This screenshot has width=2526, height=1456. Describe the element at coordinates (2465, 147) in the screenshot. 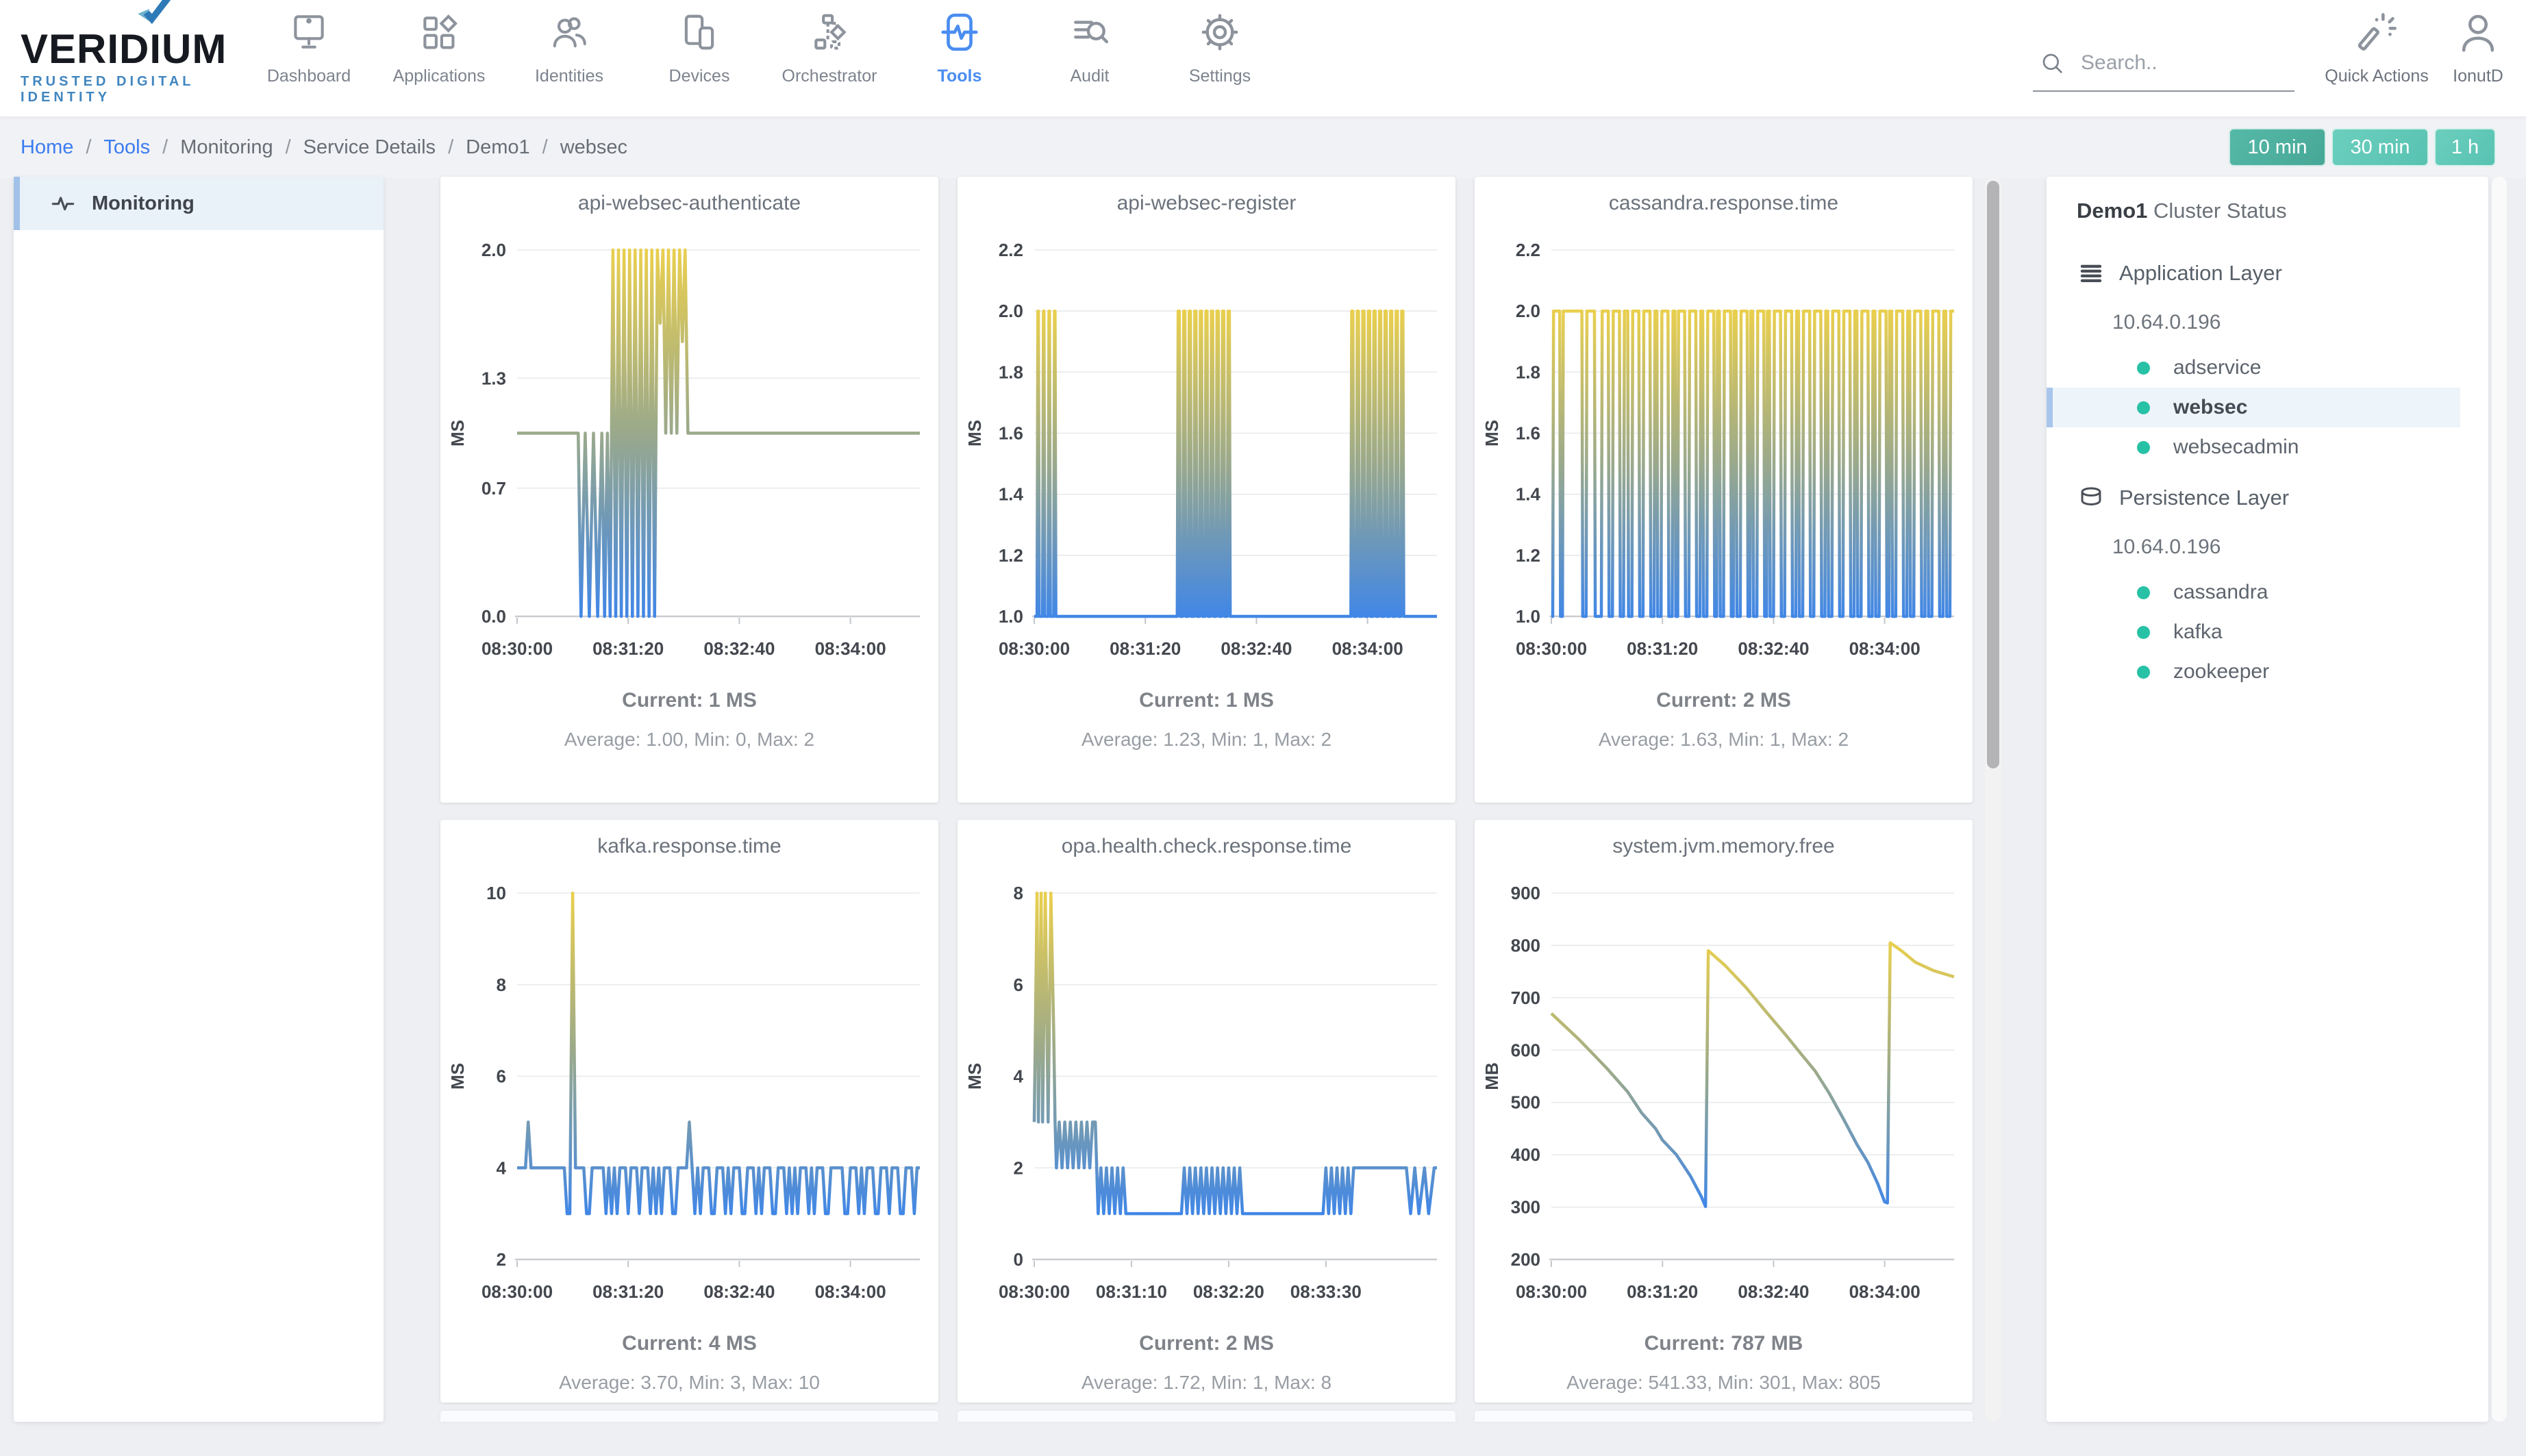

I see `time-range-button-1-h: 1 h` at that location.